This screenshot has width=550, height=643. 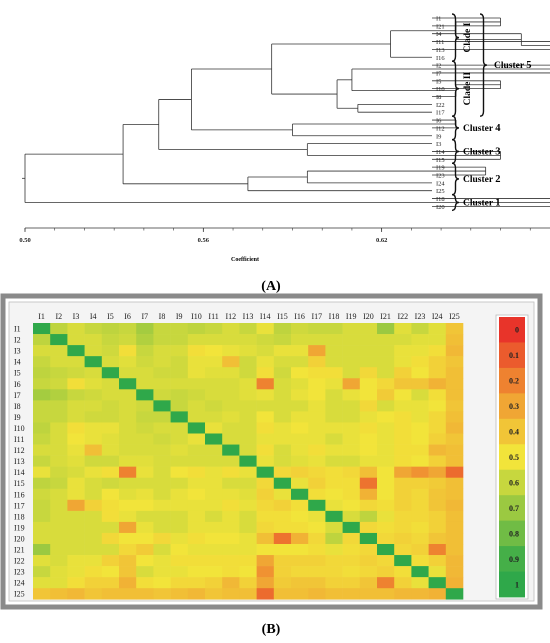 I want to click on leaf-label: I20, so click(x=440, y=207).